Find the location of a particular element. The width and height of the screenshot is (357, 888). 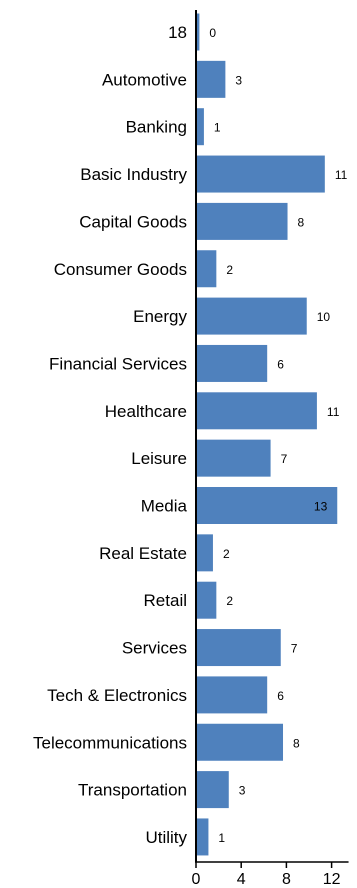

bar-capital-goods is located at coordinates (242, 221).